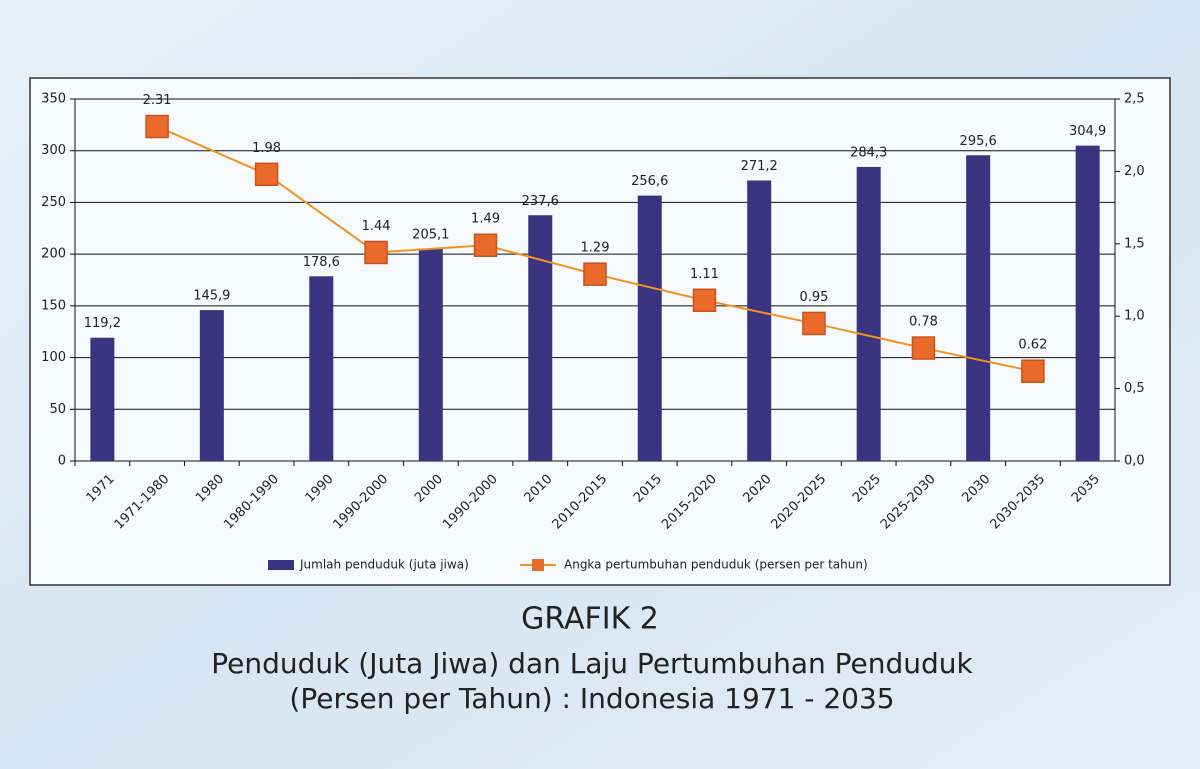  Describe the element at coordinates (1032, 345) in the screenshot. I see `line-value-label: 0.62` at that location.